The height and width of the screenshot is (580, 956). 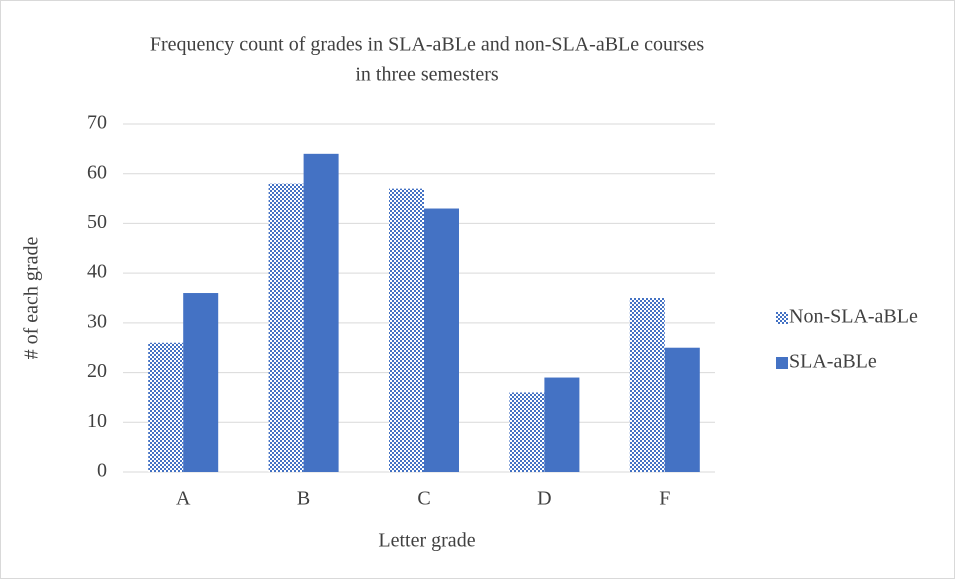 What do you see at coordinates (97, 421) in the screenshot?
I see `y-tick-label: 10` at bounding box center [97, 421].